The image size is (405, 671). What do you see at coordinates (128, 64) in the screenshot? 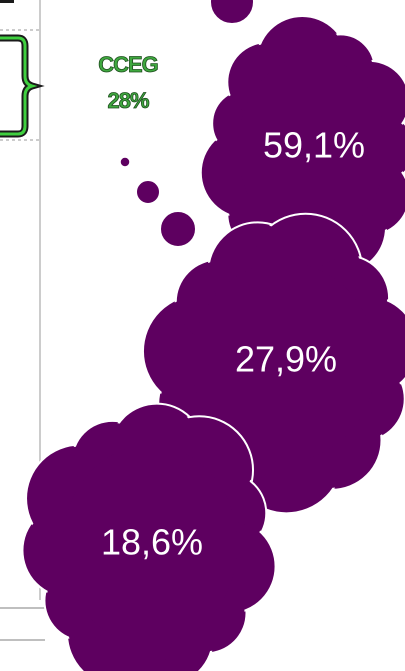
I see `label-name: CCEG` at bounding box center [128, 64].